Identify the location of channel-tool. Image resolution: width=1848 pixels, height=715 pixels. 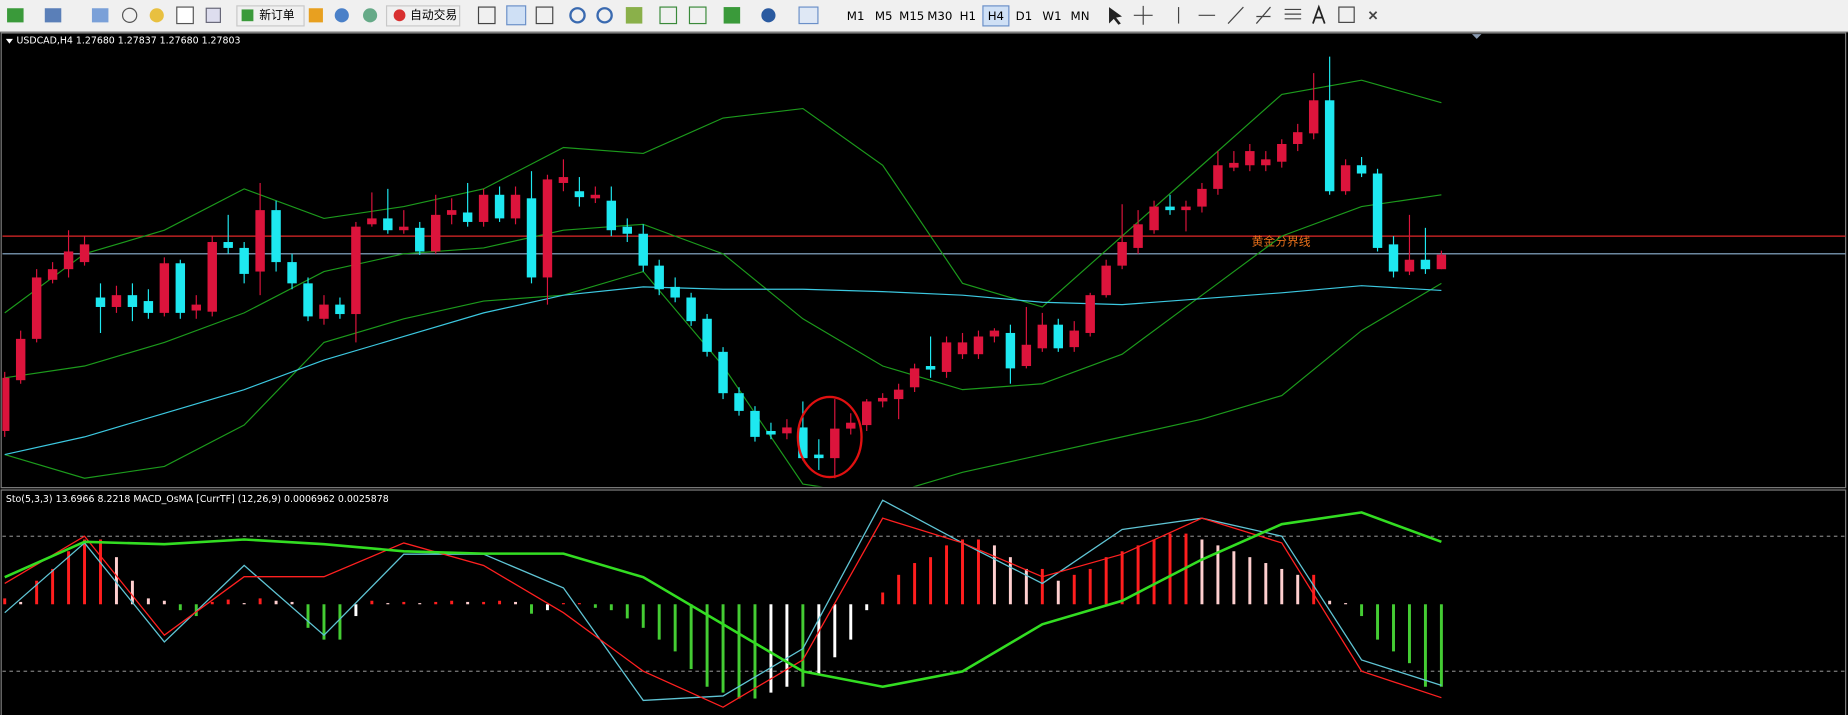
(1263, 15).